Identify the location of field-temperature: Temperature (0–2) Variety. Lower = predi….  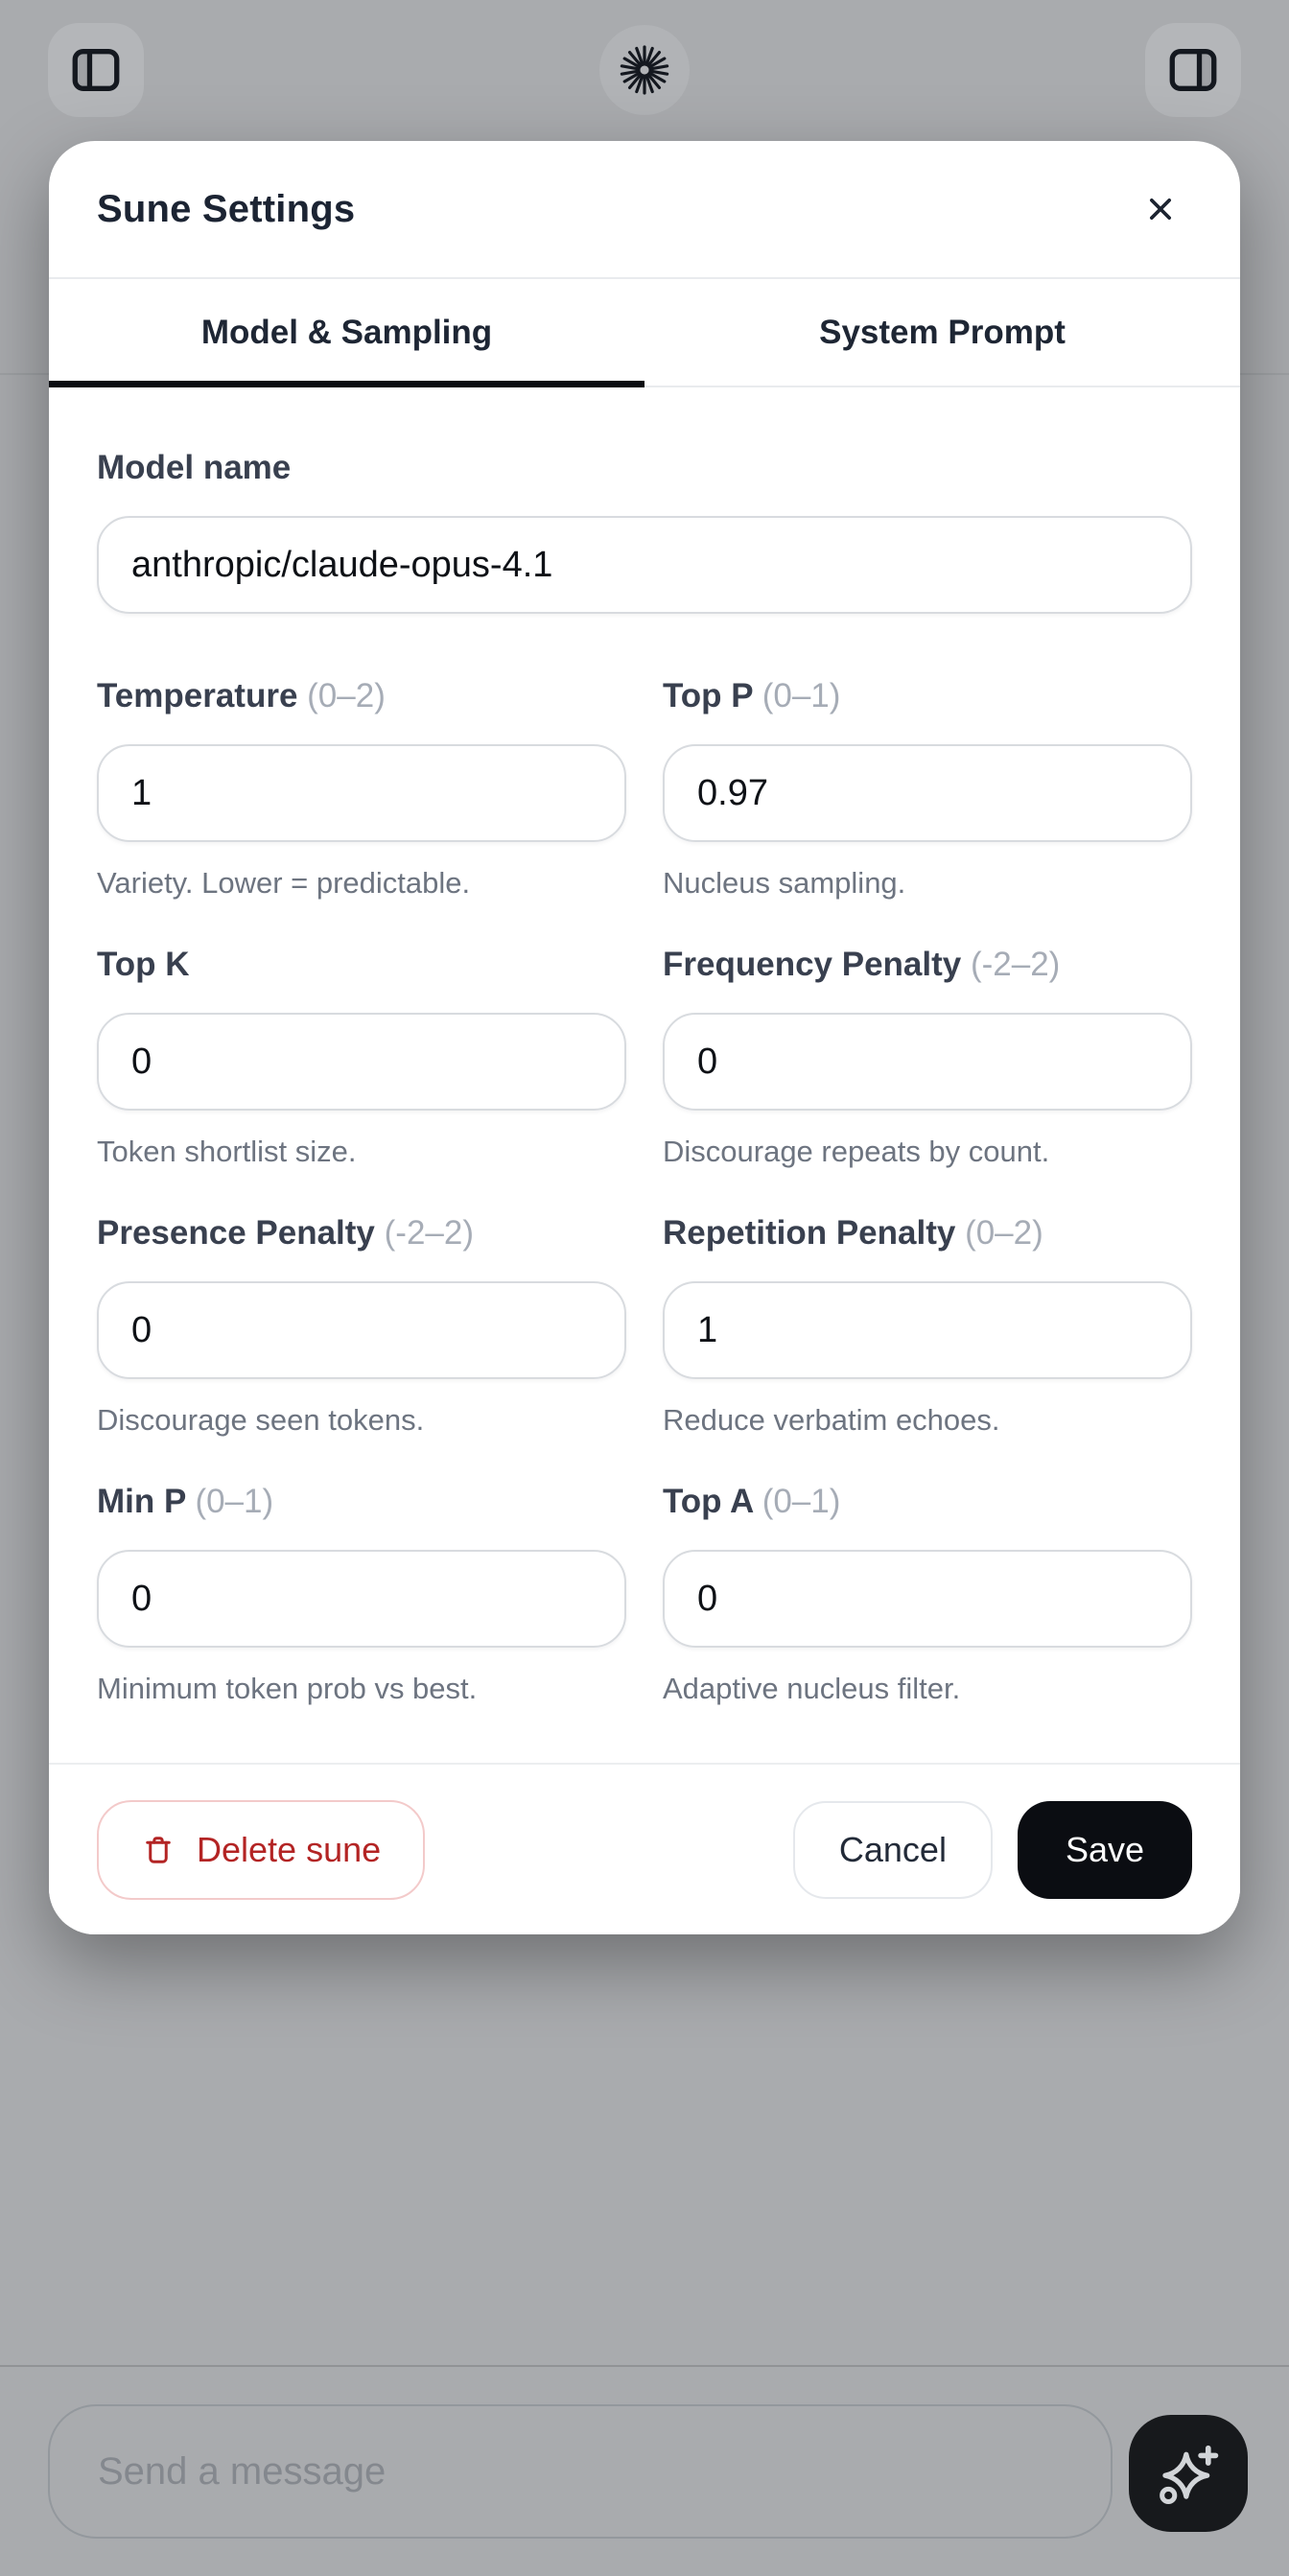
(361, 788).